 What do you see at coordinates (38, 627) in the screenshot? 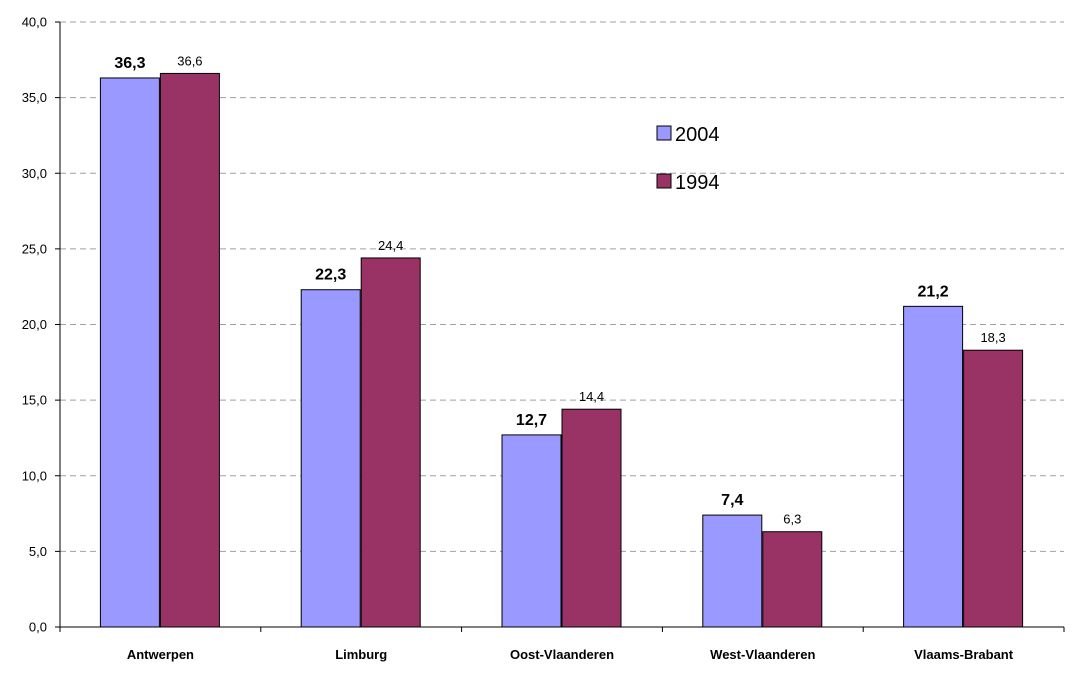
I see `y-tick-label: 0,0` at bounding box center [38, 627].